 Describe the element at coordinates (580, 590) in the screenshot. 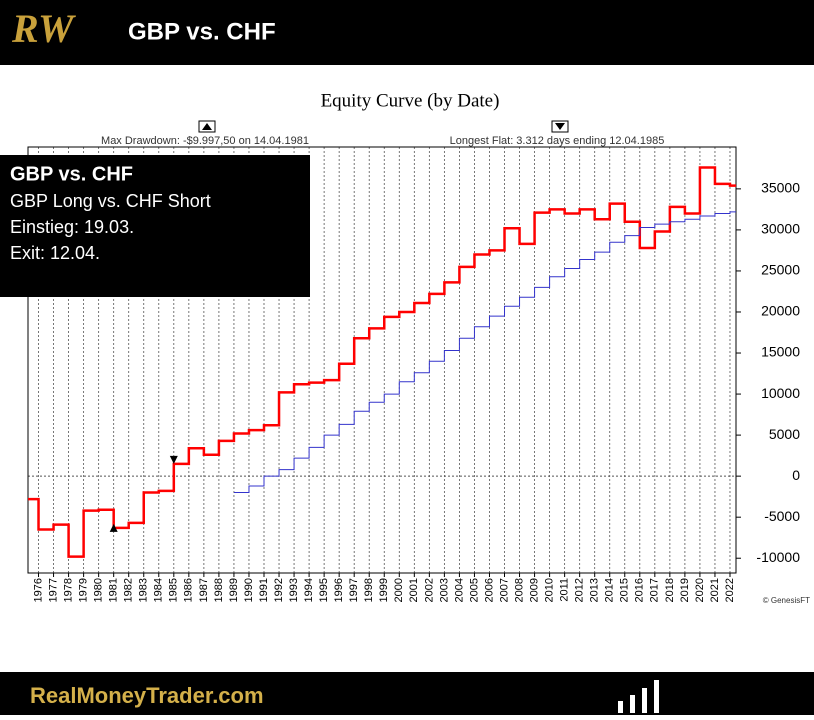

I see `x-tick-label: 2012` at that location.